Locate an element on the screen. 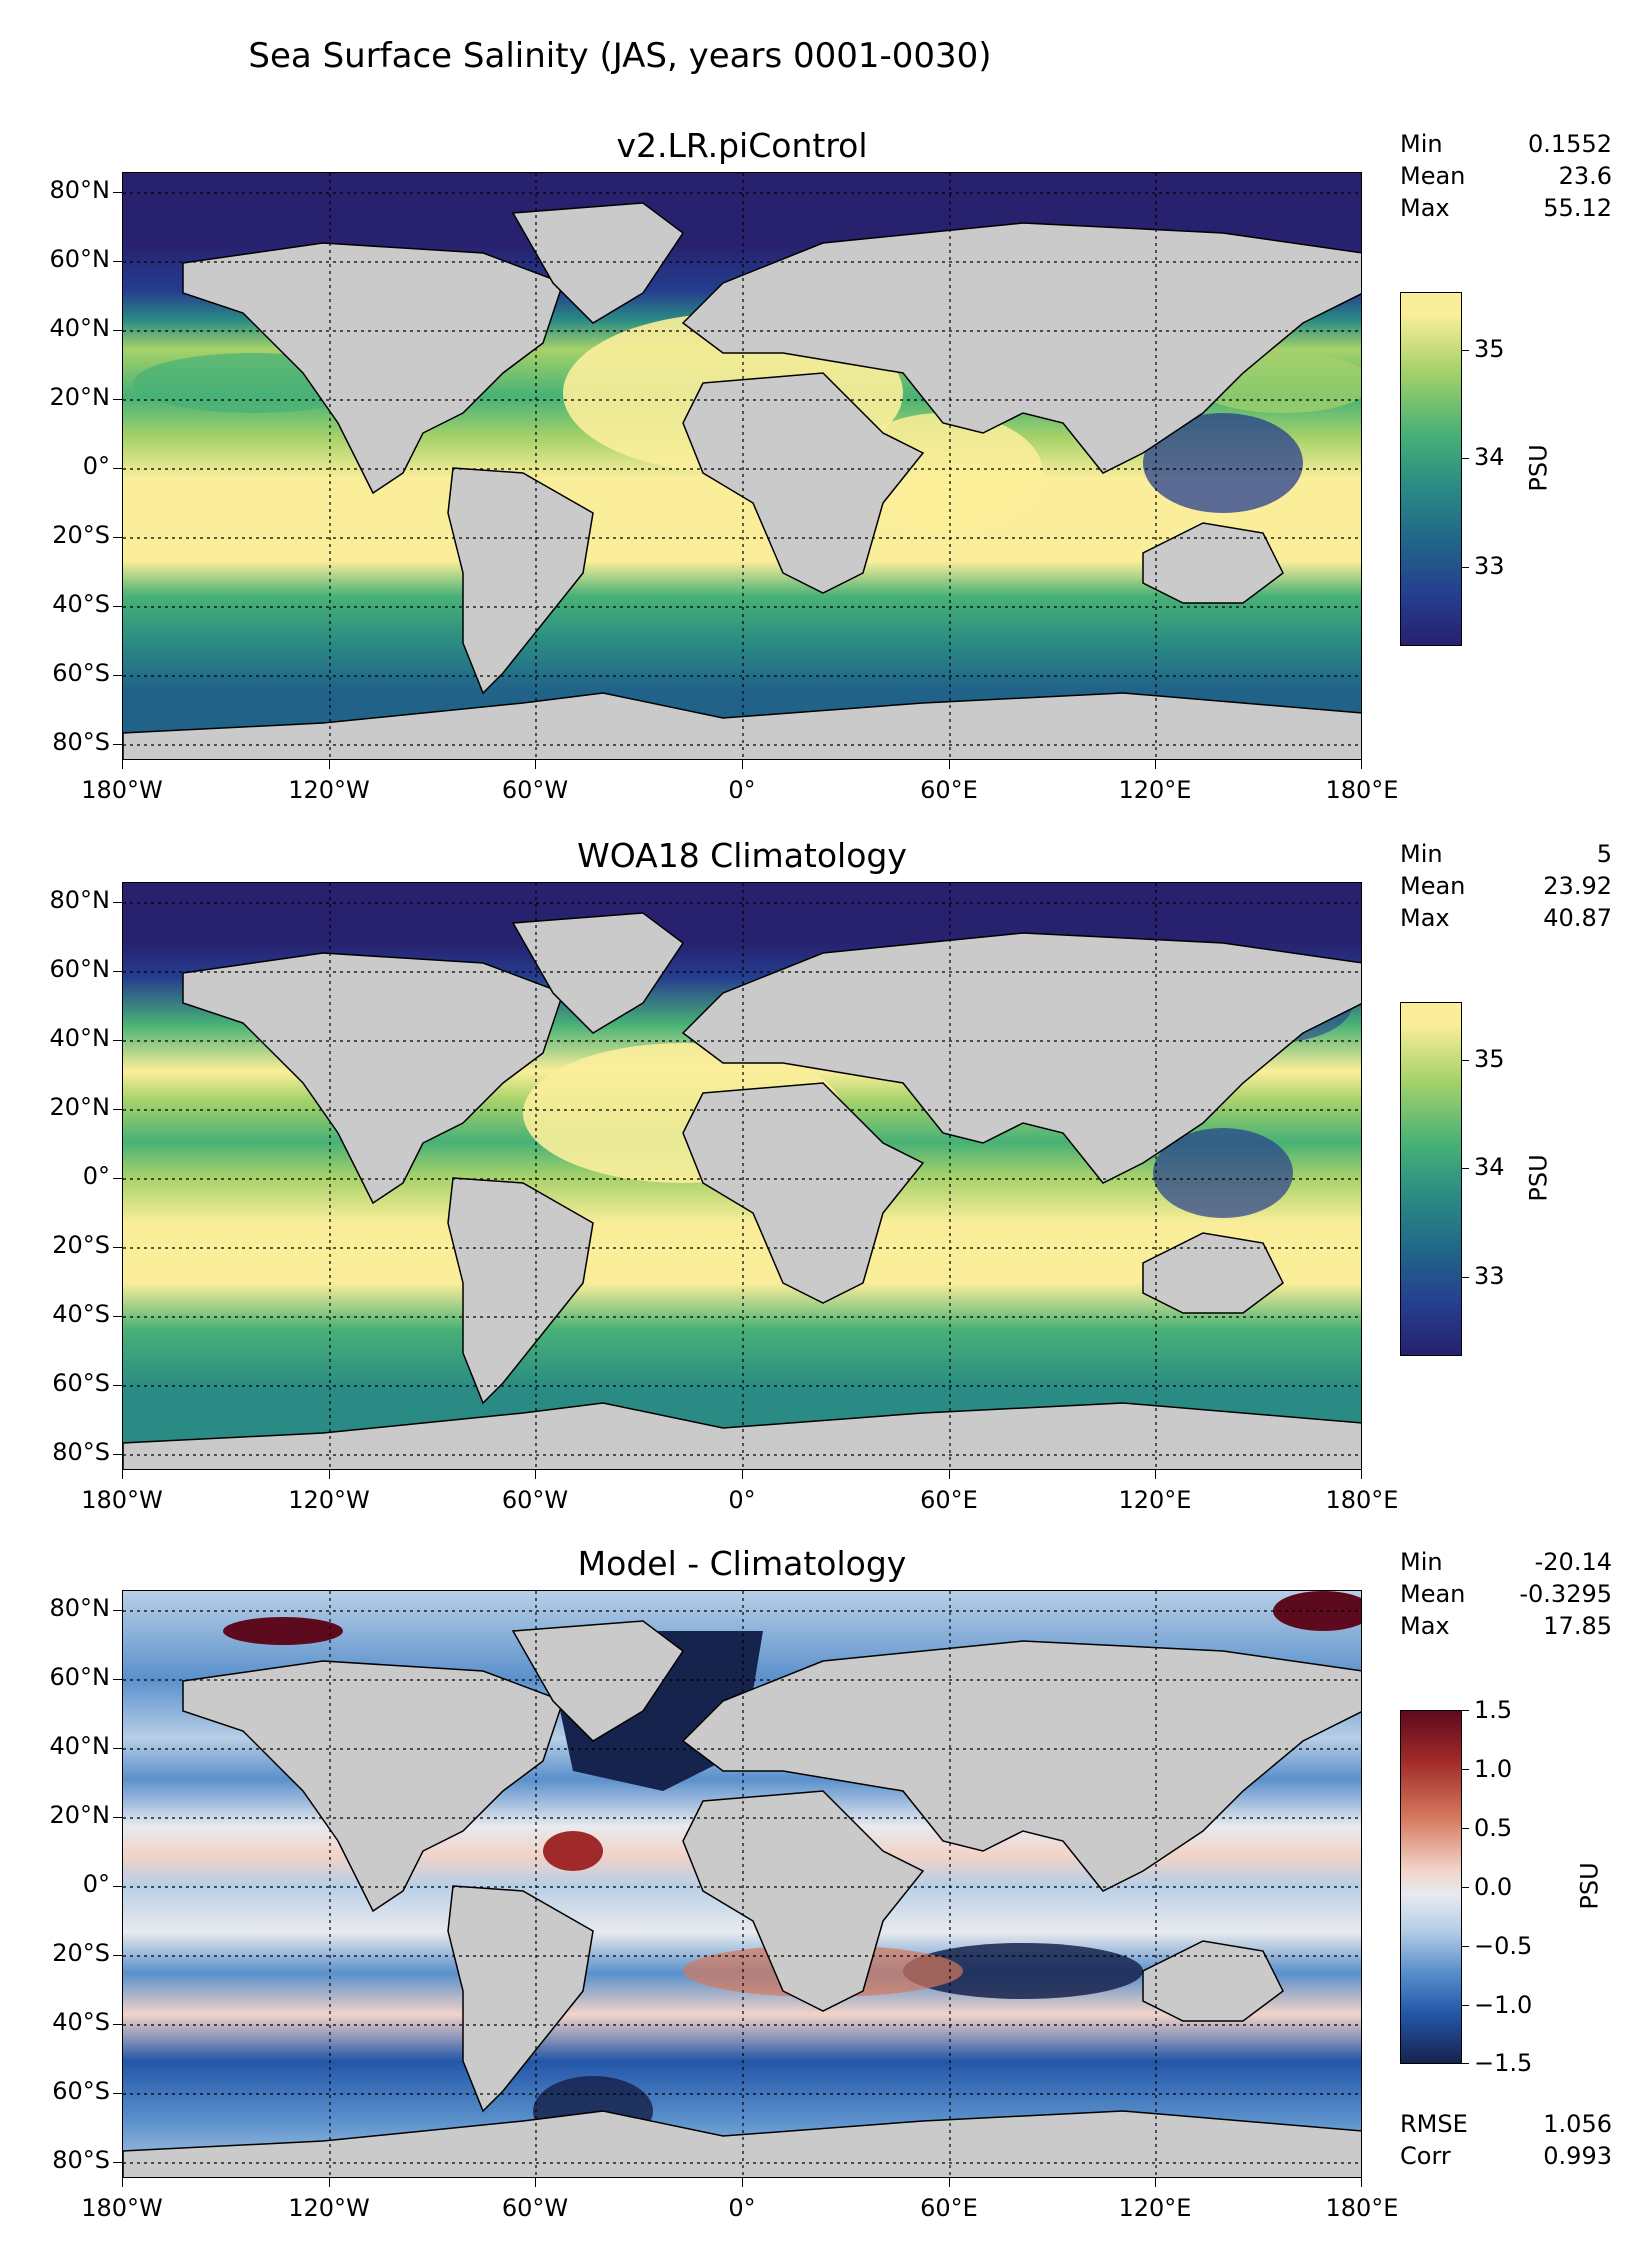 The height and width of the screenshot is (2265, 1651). stat-mean: -0.3295 is located at coordinates (1565, 1594).